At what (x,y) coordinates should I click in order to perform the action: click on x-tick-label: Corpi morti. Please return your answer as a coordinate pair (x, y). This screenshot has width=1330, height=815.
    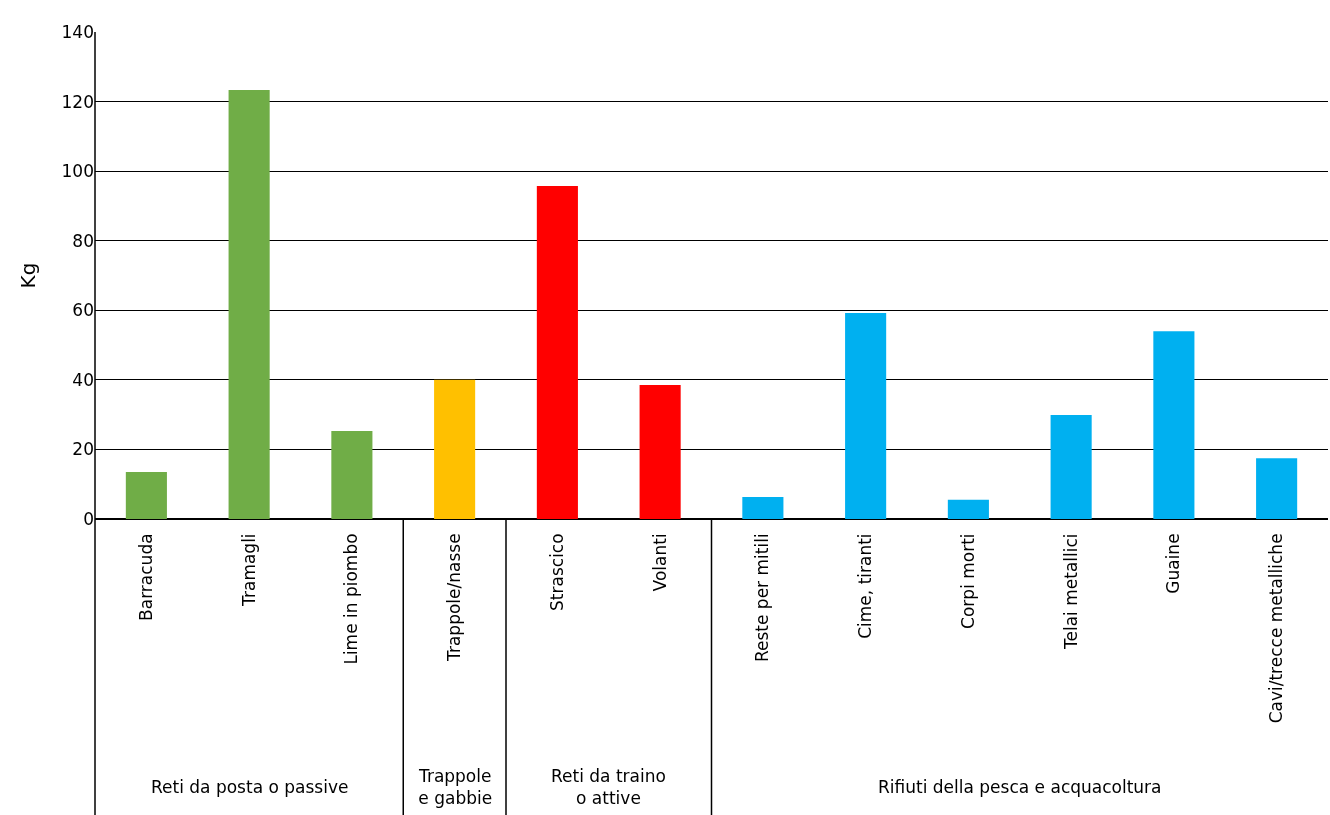
    Looking at the image, I should click on (967, 581).